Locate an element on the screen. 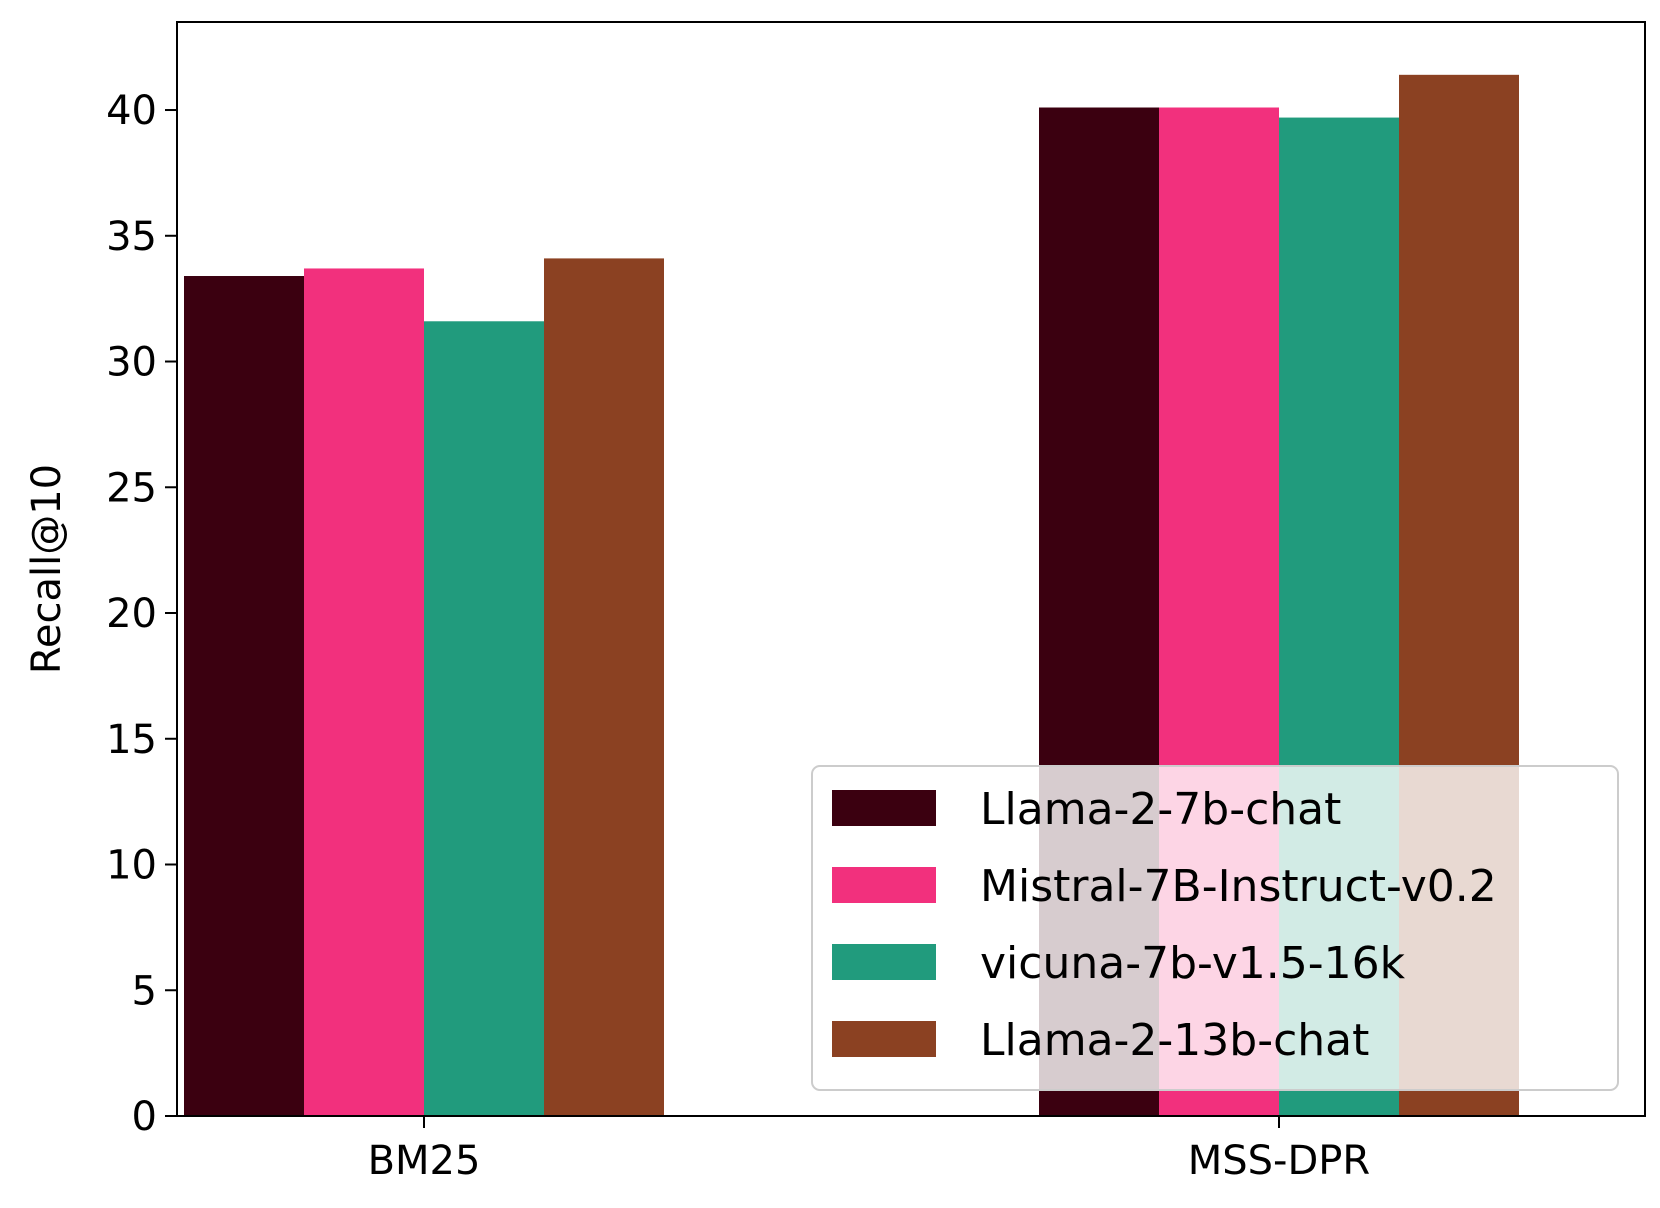  x-tick-label: BM25 is located at coordinates (424, 1161).